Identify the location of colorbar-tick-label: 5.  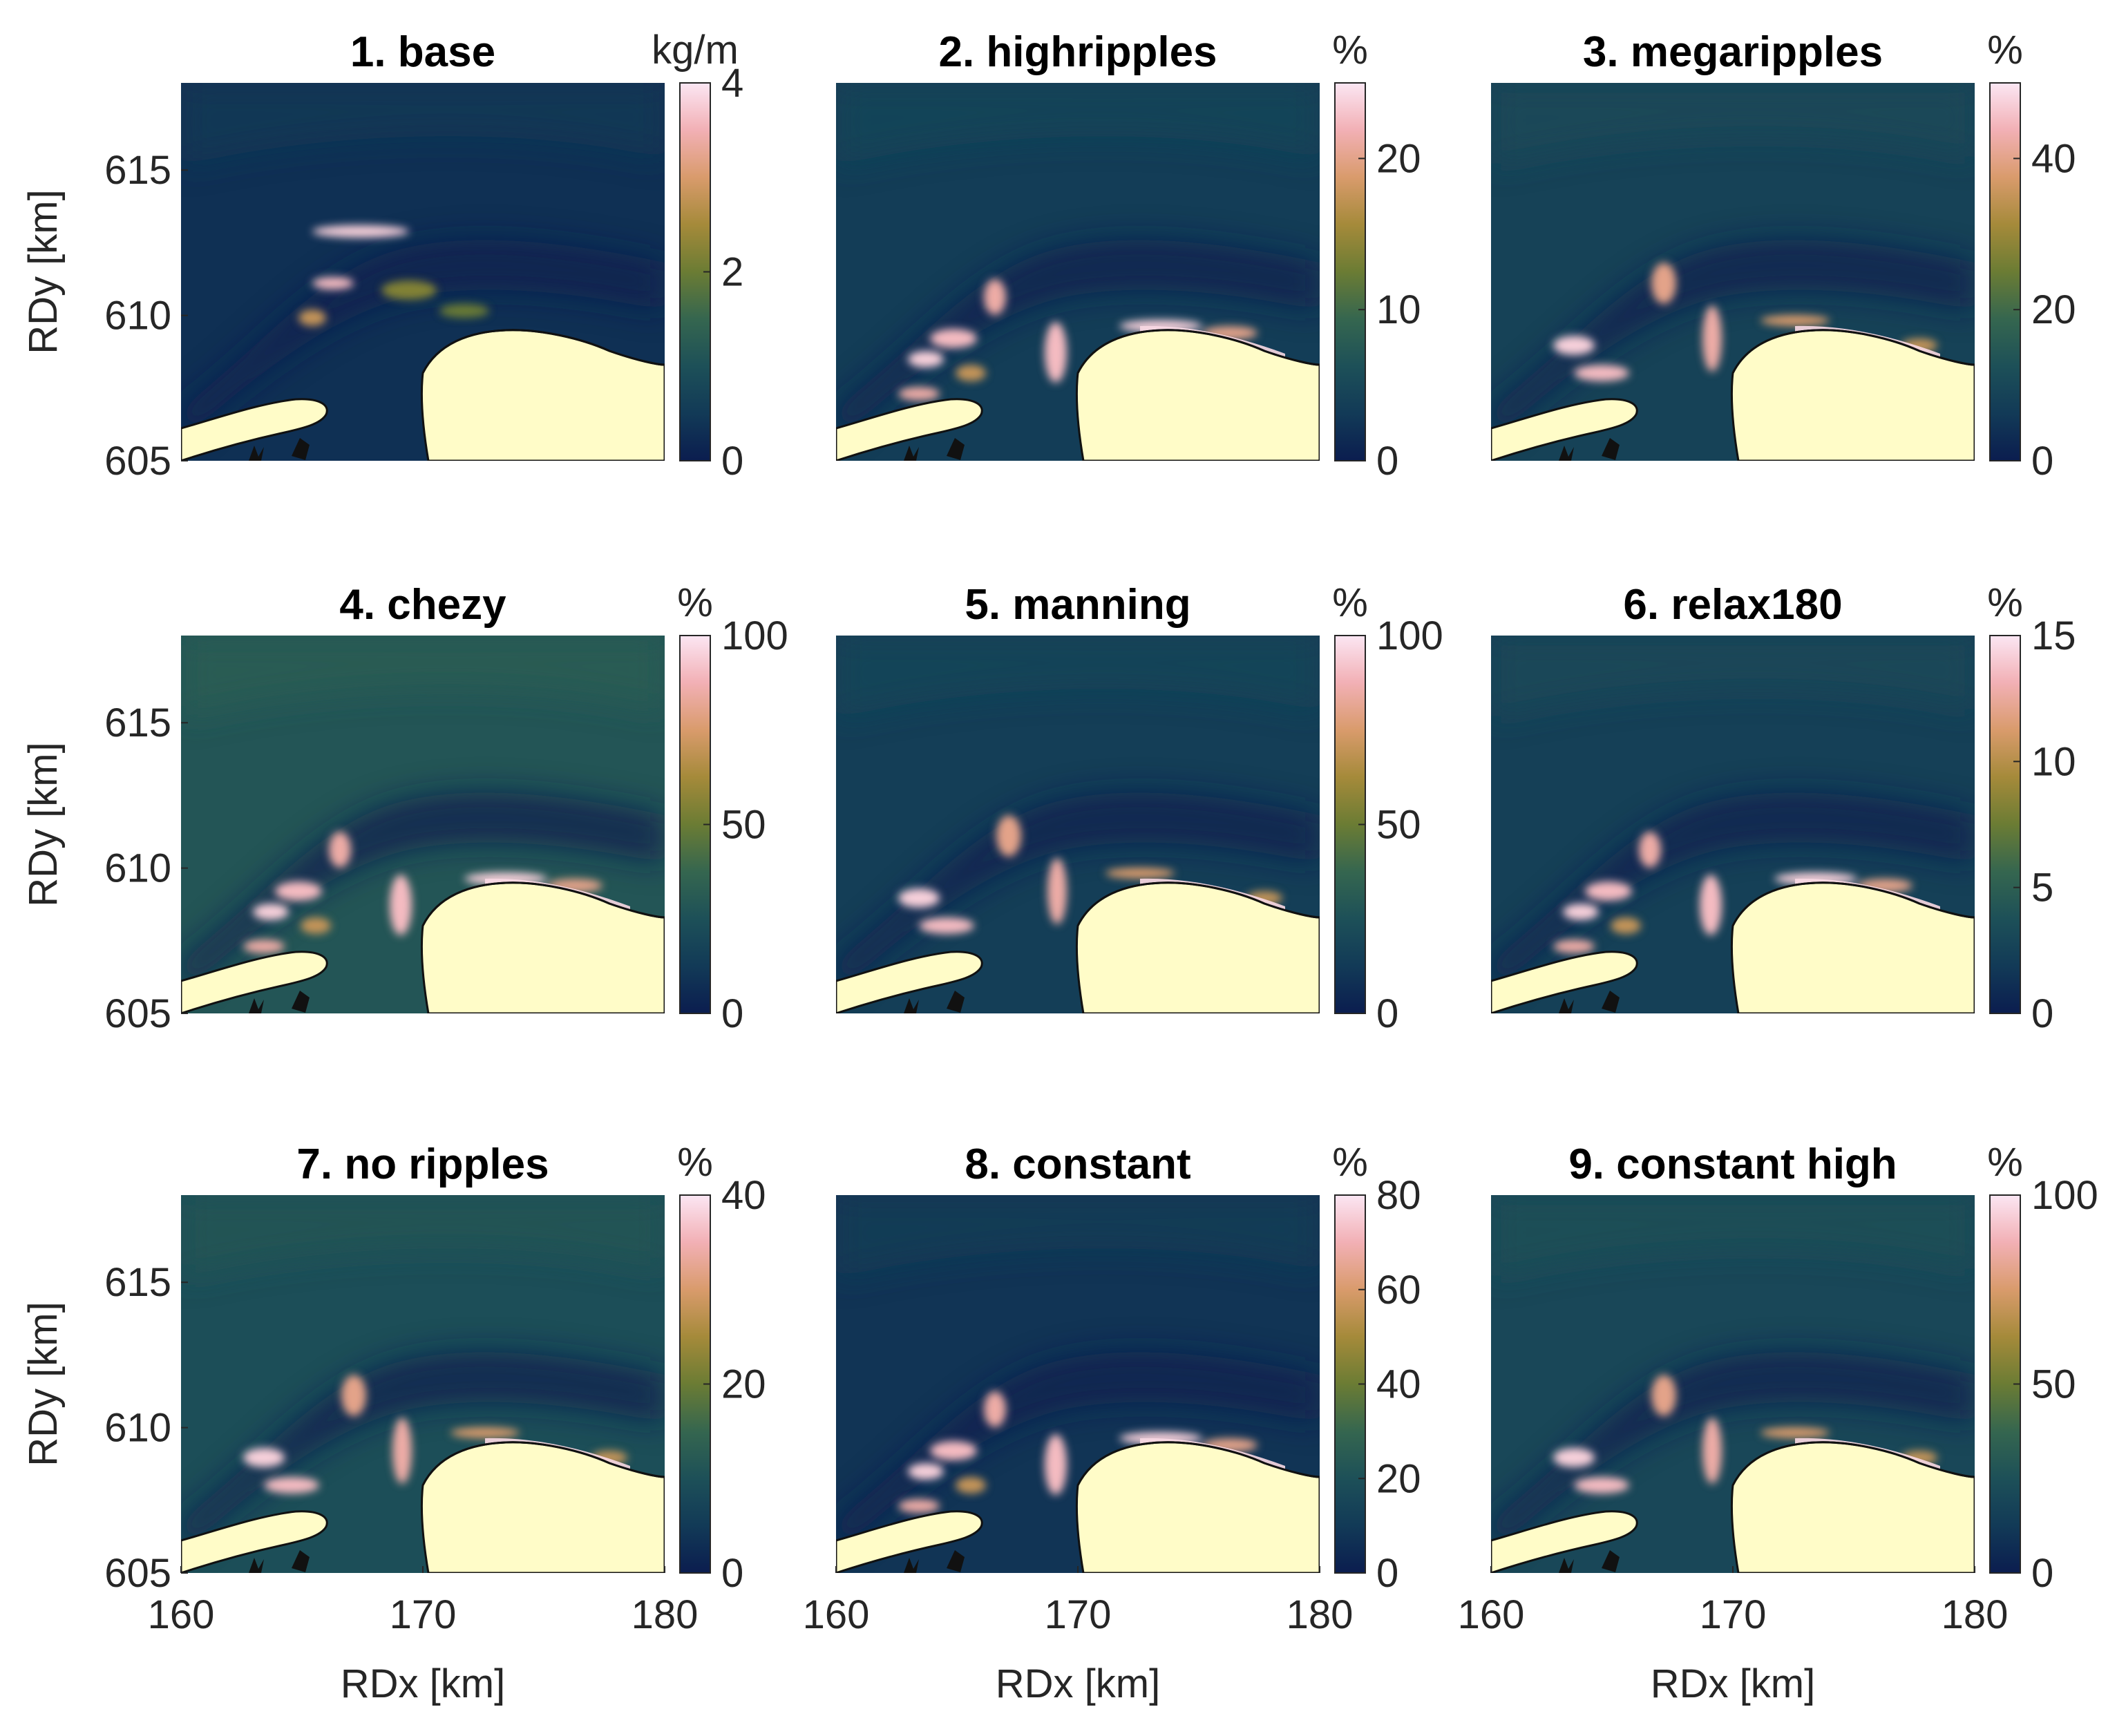
(2042, 888).